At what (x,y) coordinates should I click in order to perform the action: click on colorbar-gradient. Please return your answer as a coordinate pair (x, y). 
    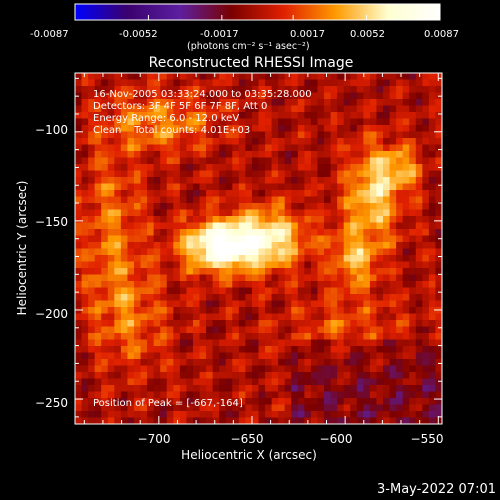
    Looking at the image, I should click on (257, 12).